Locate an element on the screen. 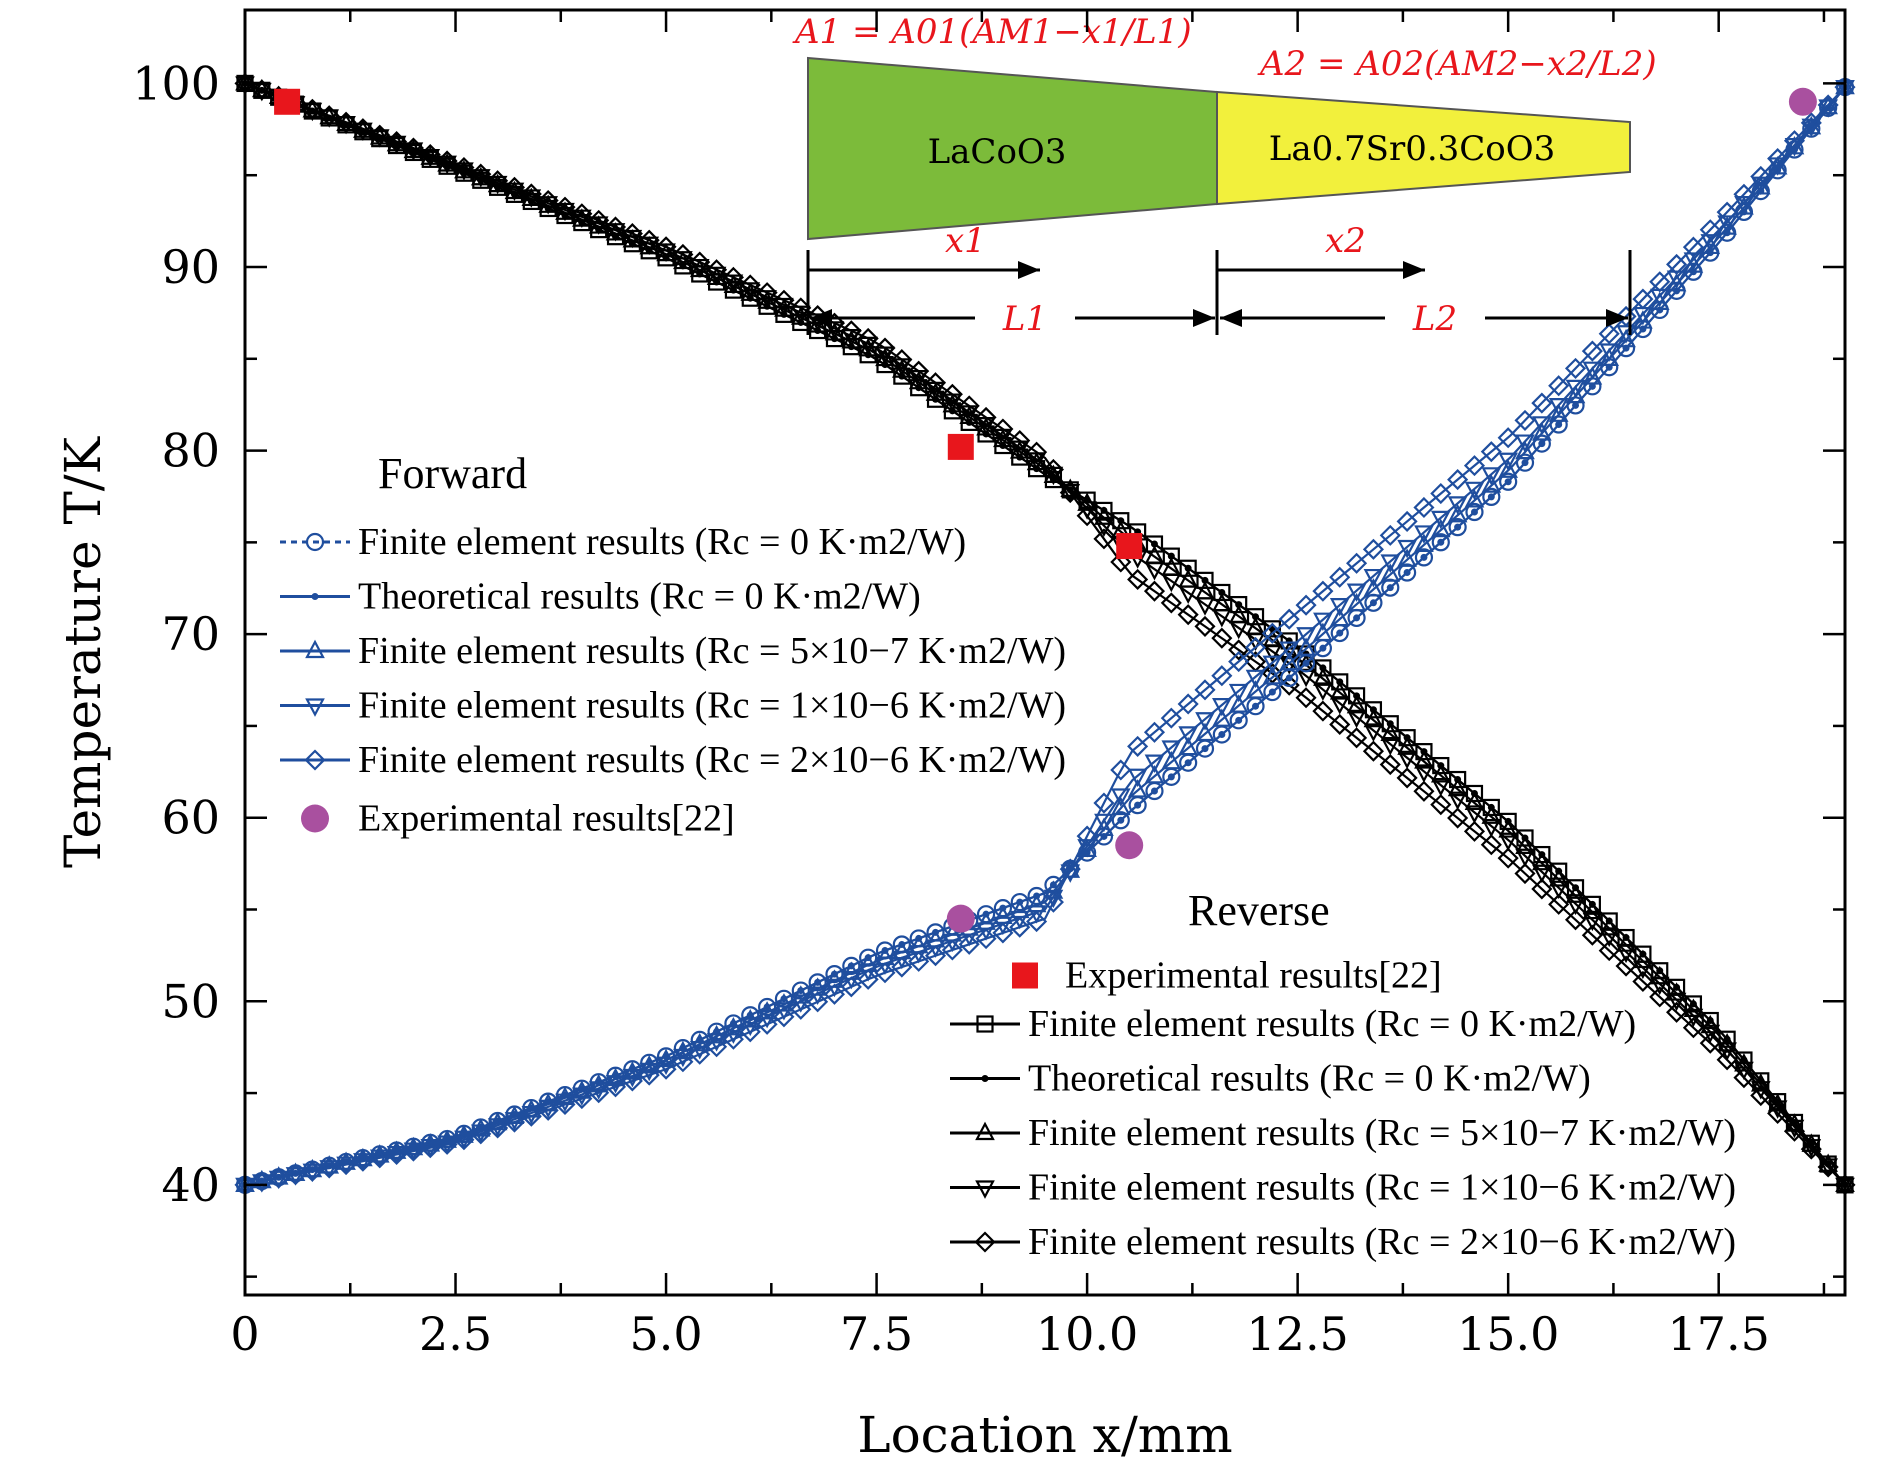 Image resolution: width=1890 pixels, height=1465 pixels. forward-legend-entry: Finite element results (Rc = 0 K·m2/W) is located at coordinates (662, 542).